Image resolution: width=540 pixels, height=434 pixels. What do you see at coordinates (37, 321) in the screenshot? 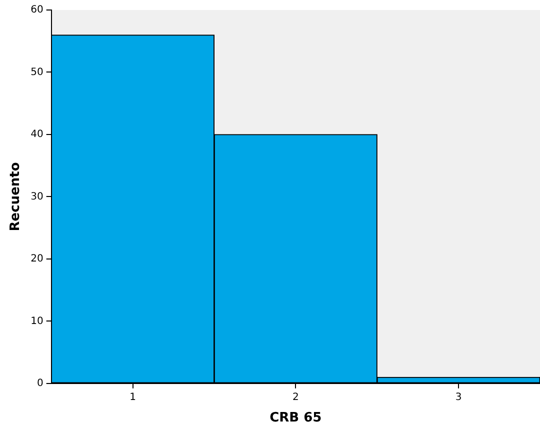
I see `y-tick-label: 10` at bounding box center [37, 321].